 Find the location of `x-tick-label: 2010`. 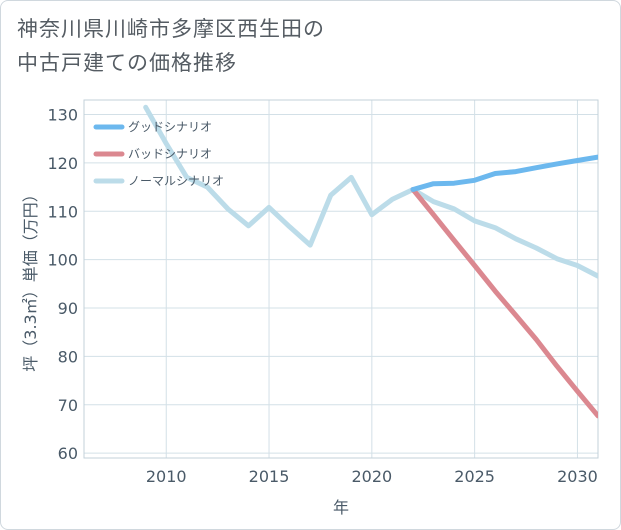

x-tick-label: 2010 is located at coordinates (166, 476).